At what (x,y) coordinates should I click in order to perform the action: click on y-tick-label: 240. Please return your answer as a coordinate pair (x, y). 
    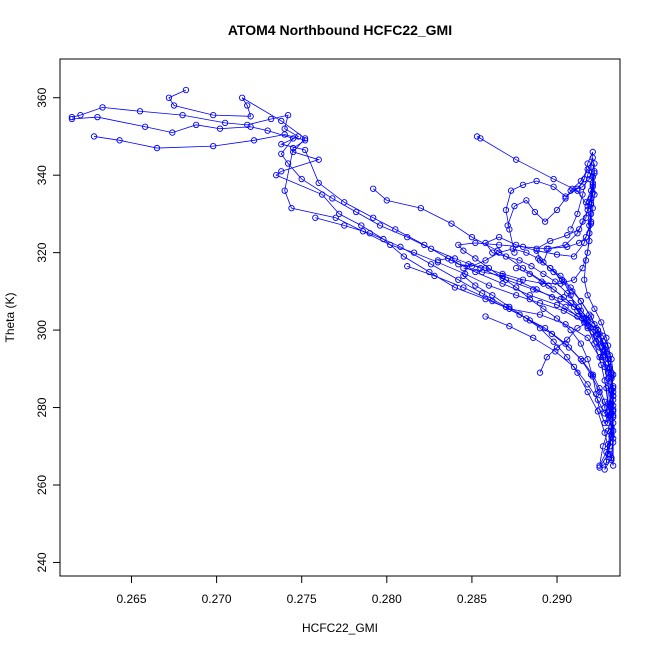
    Looking at the image, I should click on (42, 562).